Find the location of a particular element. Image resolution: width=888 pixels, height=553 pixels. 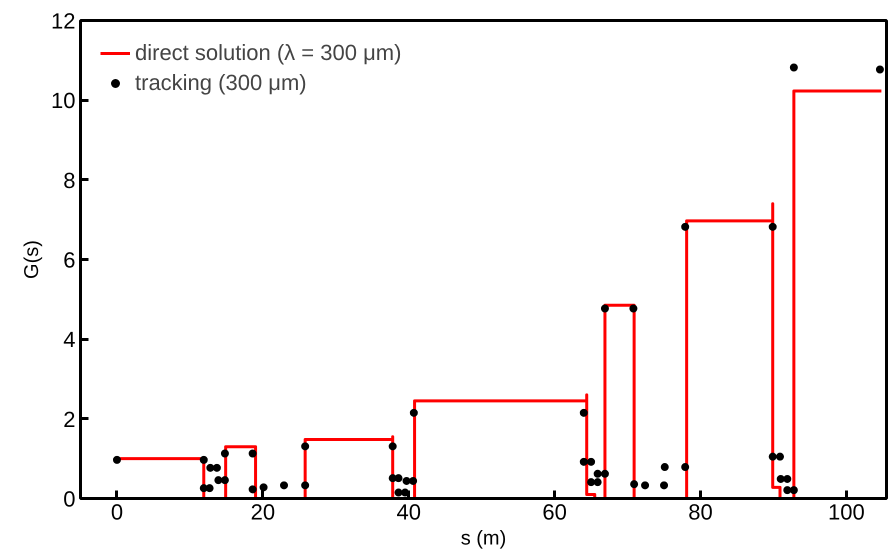

legend-label: tracking (300 μm) is located at coordinates (221, 83).